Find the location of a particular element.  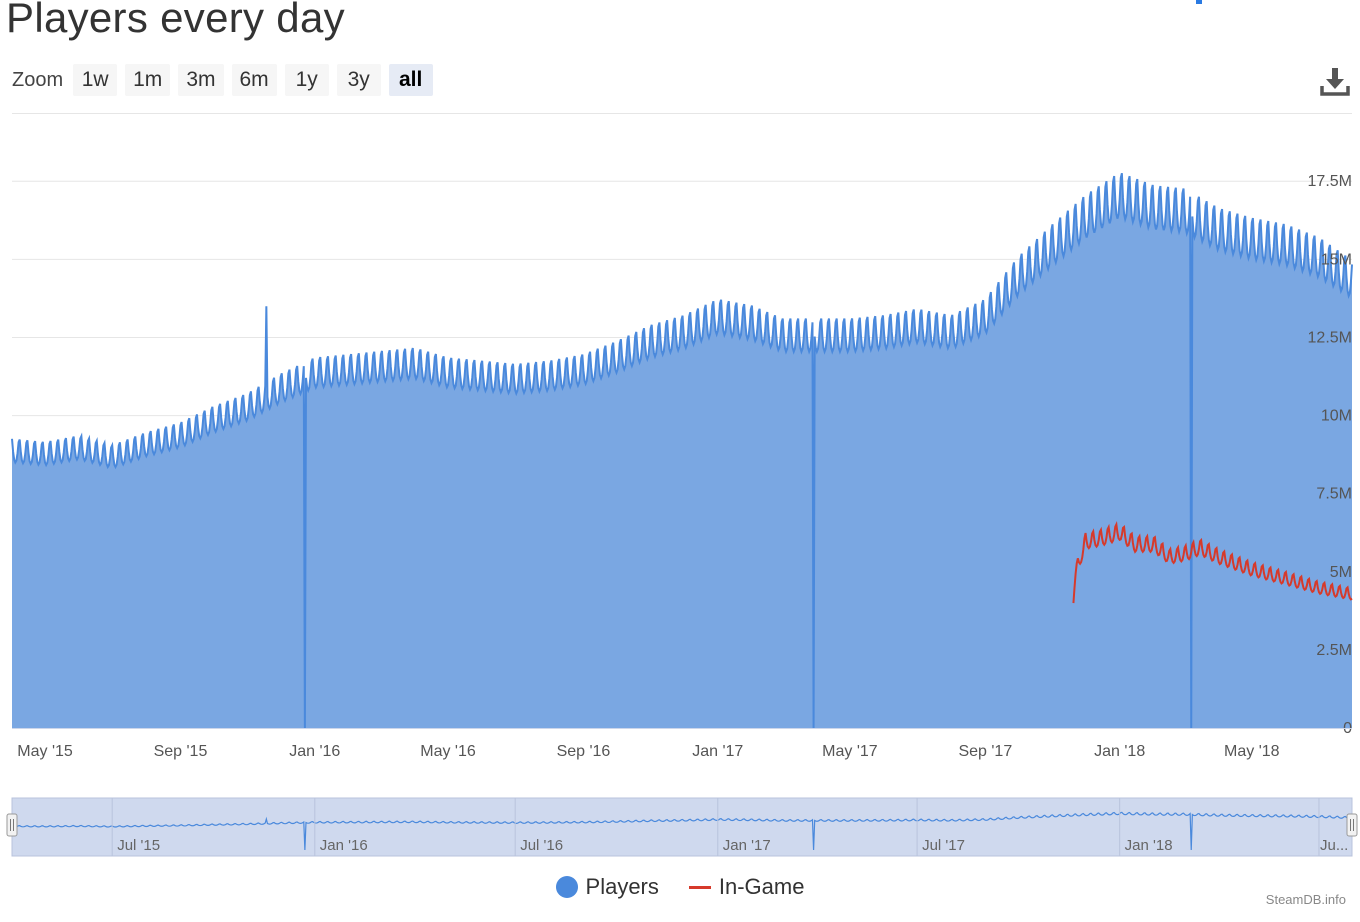

legend-item-ingame: In-Game is located at coordinates (746, 887).